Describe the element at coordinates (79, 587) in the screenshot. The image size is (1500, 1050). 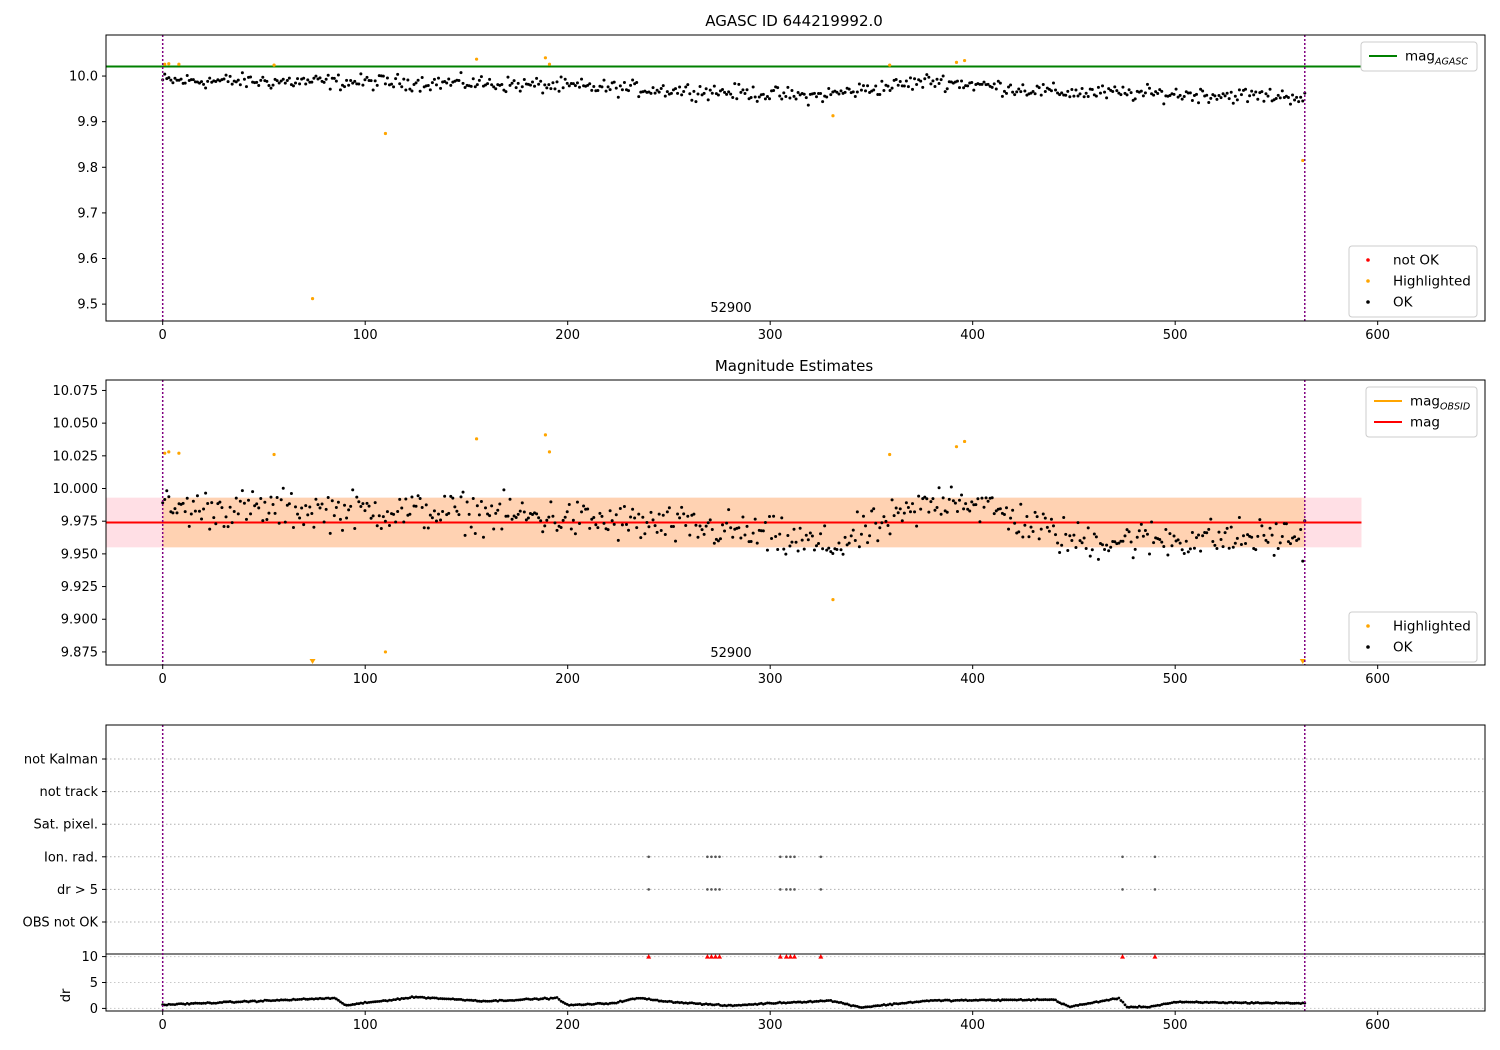
I see `y-tick-label: 9.925` at that location.